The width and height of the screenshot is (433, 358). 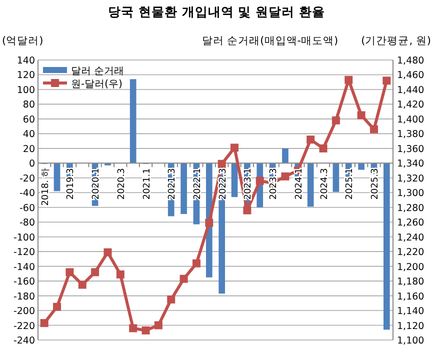 I want to click on y-tick-label: -80, so click(x=27, y=223).